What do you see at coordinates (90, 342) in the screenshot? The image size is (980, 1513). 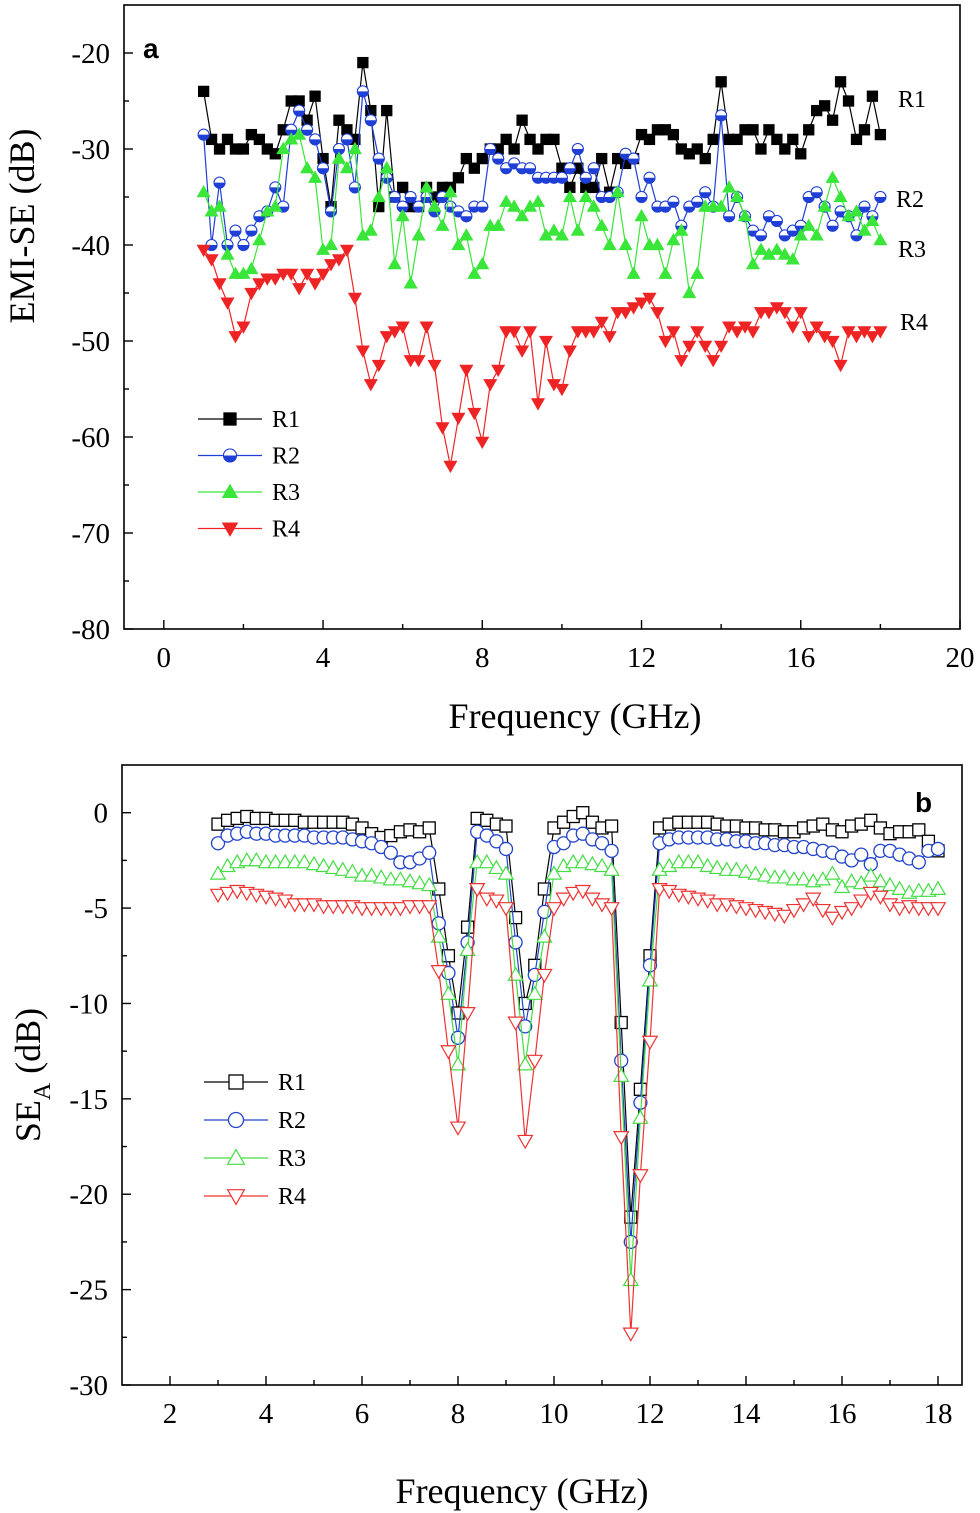 I see `y-tick-label: -50` at bounding box center [90, 342].